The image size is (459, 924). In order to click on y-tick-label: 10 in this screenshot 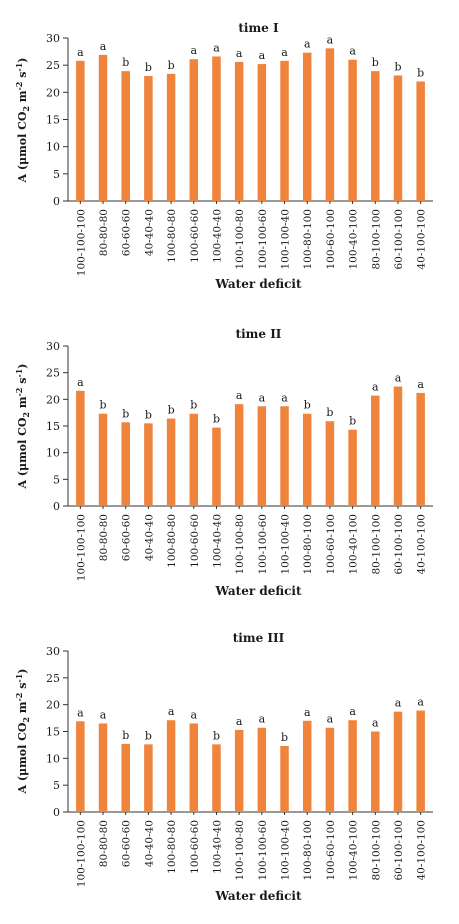, I will do `click(53, 758)`.